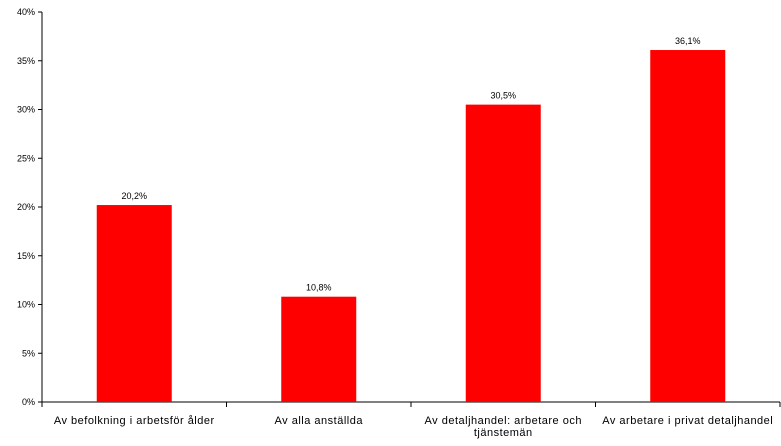  What do you see at coordinates (26, 12) in the screenshot?
I see `y-tick-label: 40%` at bounding box center [26, 12].